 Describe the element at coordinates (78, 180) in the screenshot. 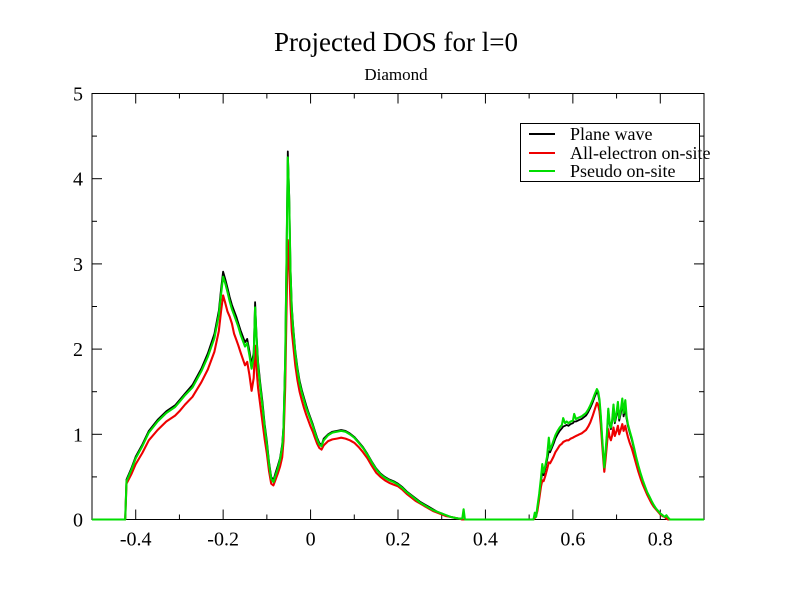

I see `y-tick-label: 4` at that location.